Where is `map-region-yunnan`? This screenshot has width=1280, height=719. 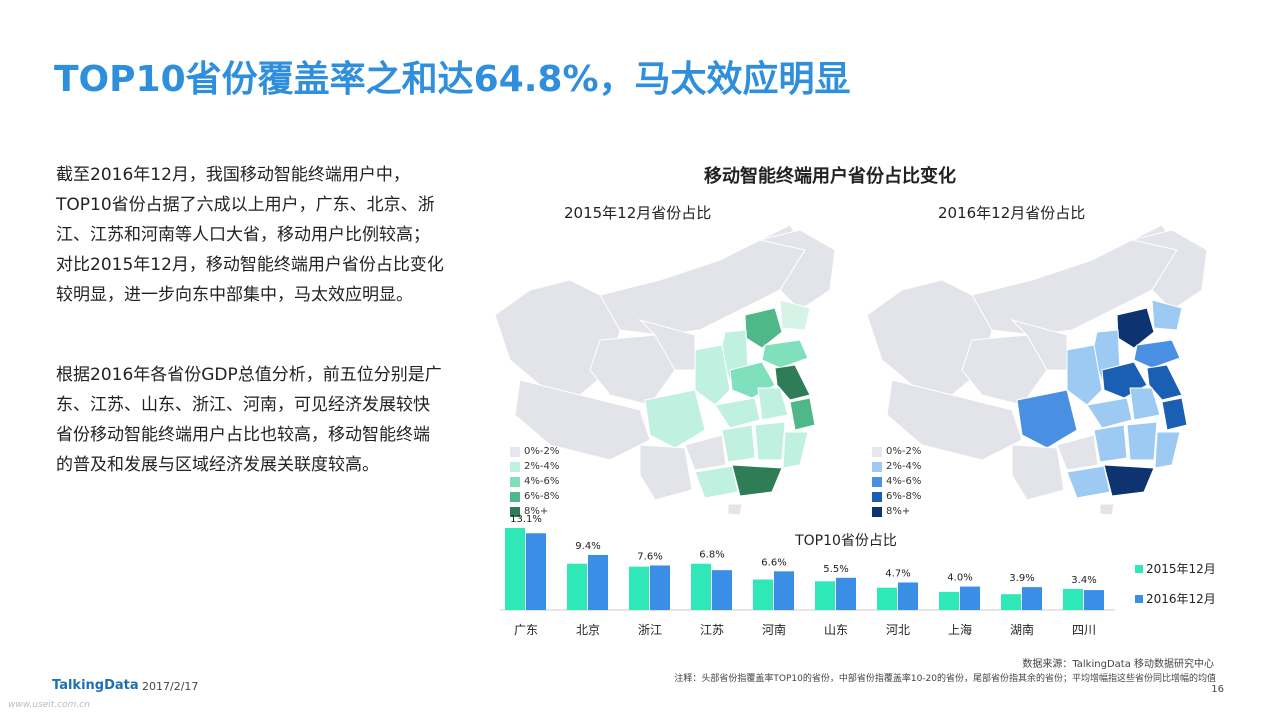
map-region-yunnan is located at coordinates (666, 472).